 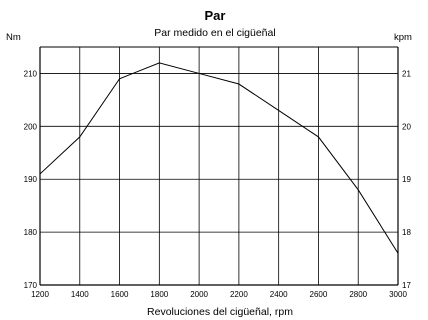 I want to click on y-right-tick-label: 20, so click(x=406, y=126).